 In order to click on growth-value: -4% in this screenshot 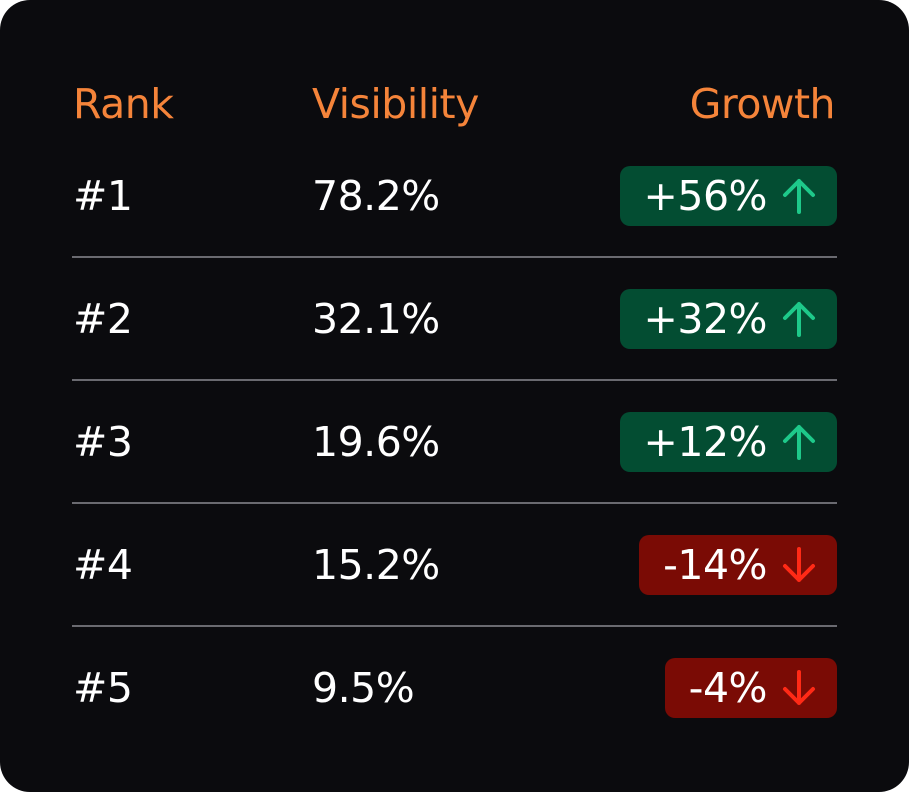, I will do `click(728, 688)`.